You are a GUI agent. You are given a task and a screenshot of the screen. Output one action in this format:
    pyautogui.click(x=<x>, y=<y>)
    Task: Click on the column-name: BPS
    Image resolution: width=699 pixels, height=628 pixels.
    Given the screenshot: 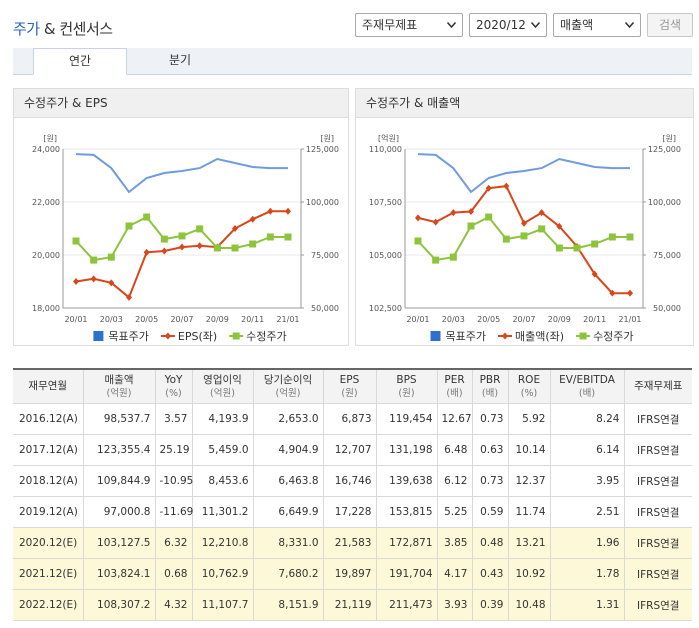 What is the action you would take?
    pyautogui.click(x=406, y=379)
    